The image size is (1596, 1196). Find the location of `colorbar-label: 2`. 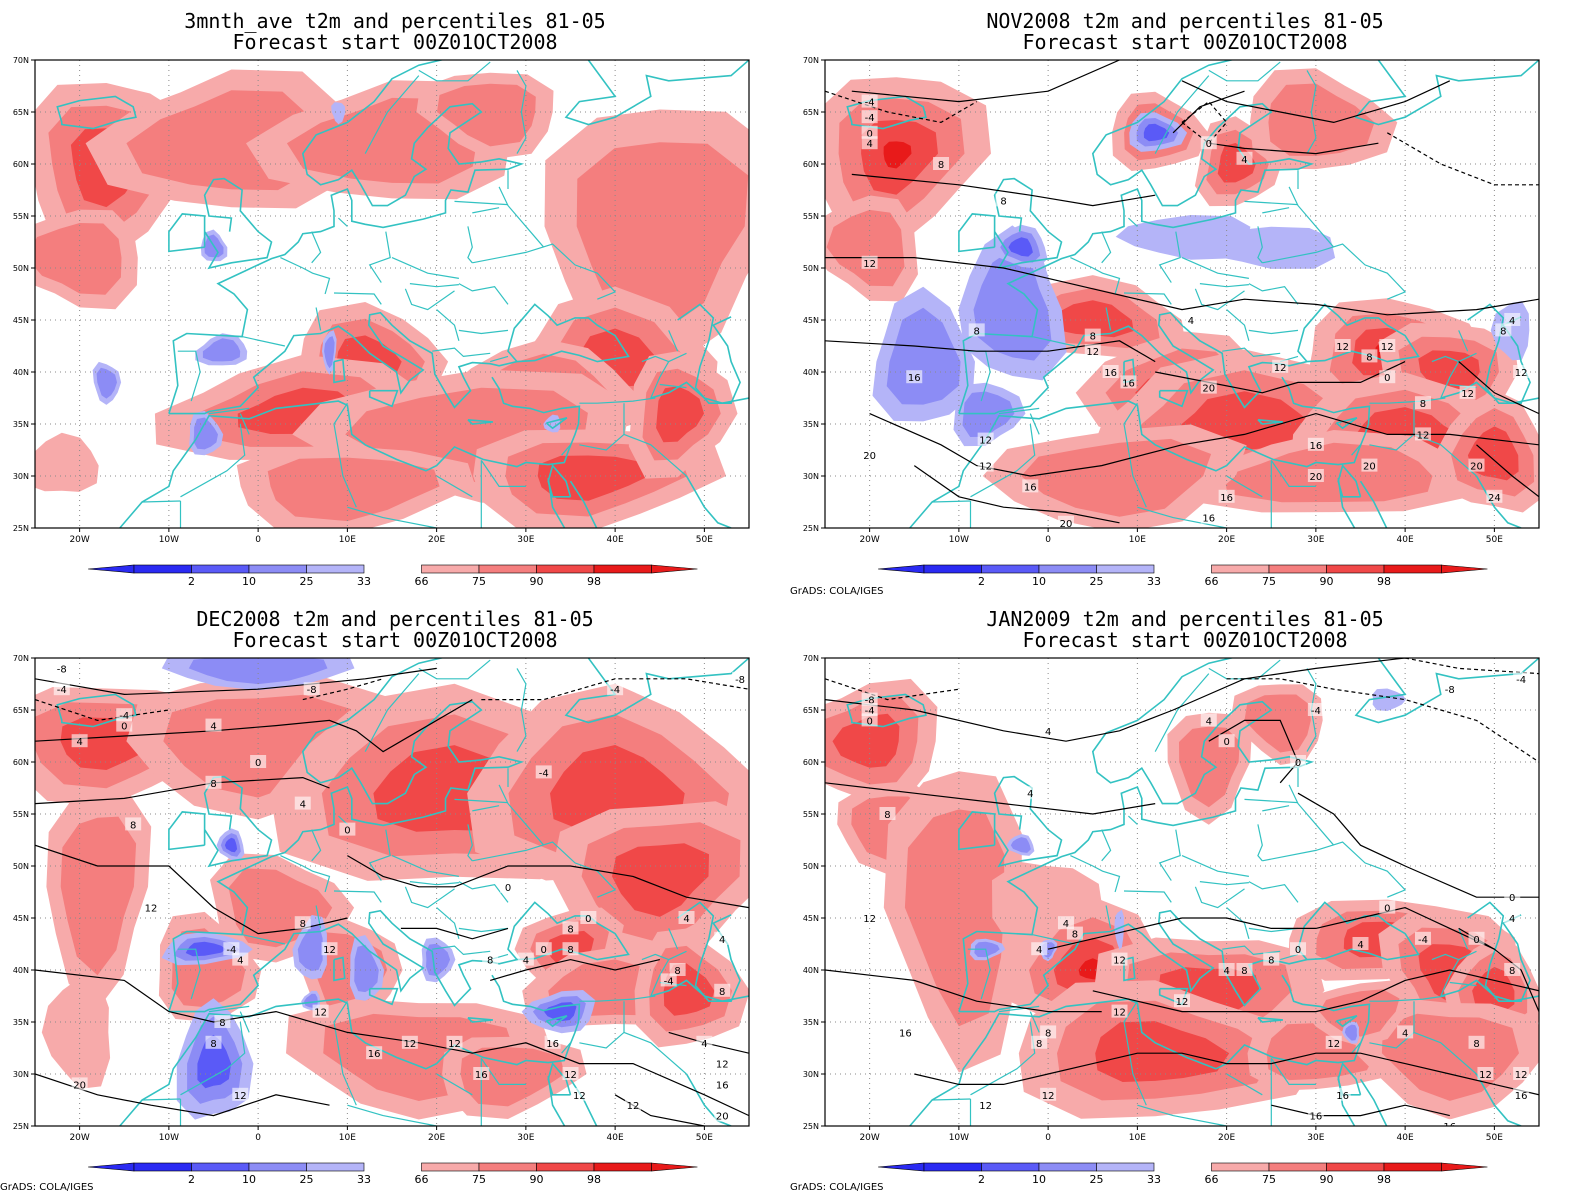

colorbar-label: 2 is located at coordinates (191, 1179).